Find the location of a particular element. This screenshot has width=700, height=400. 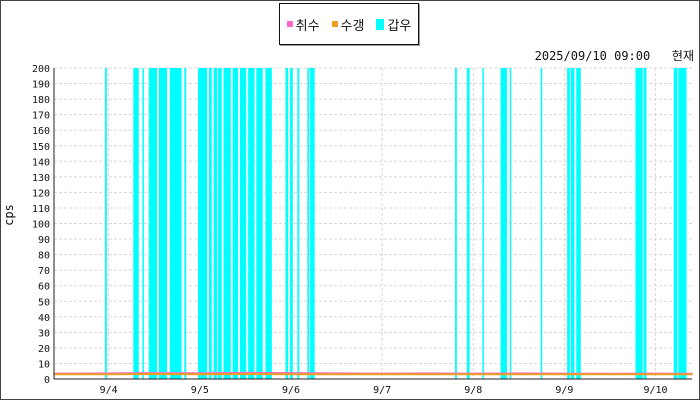

y-tick-label: 160 is located at coordinates (41, 131).